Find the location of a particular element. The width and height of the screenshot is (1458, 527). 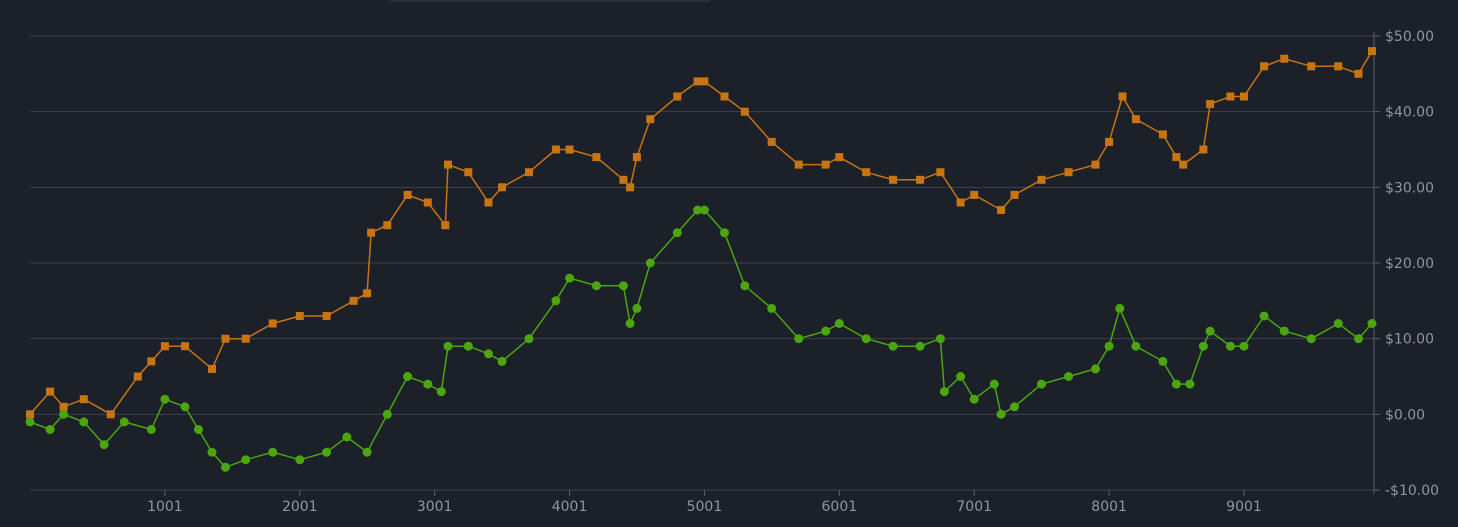

x-tick-label: 9001 is located at coordinates (1244, 507).